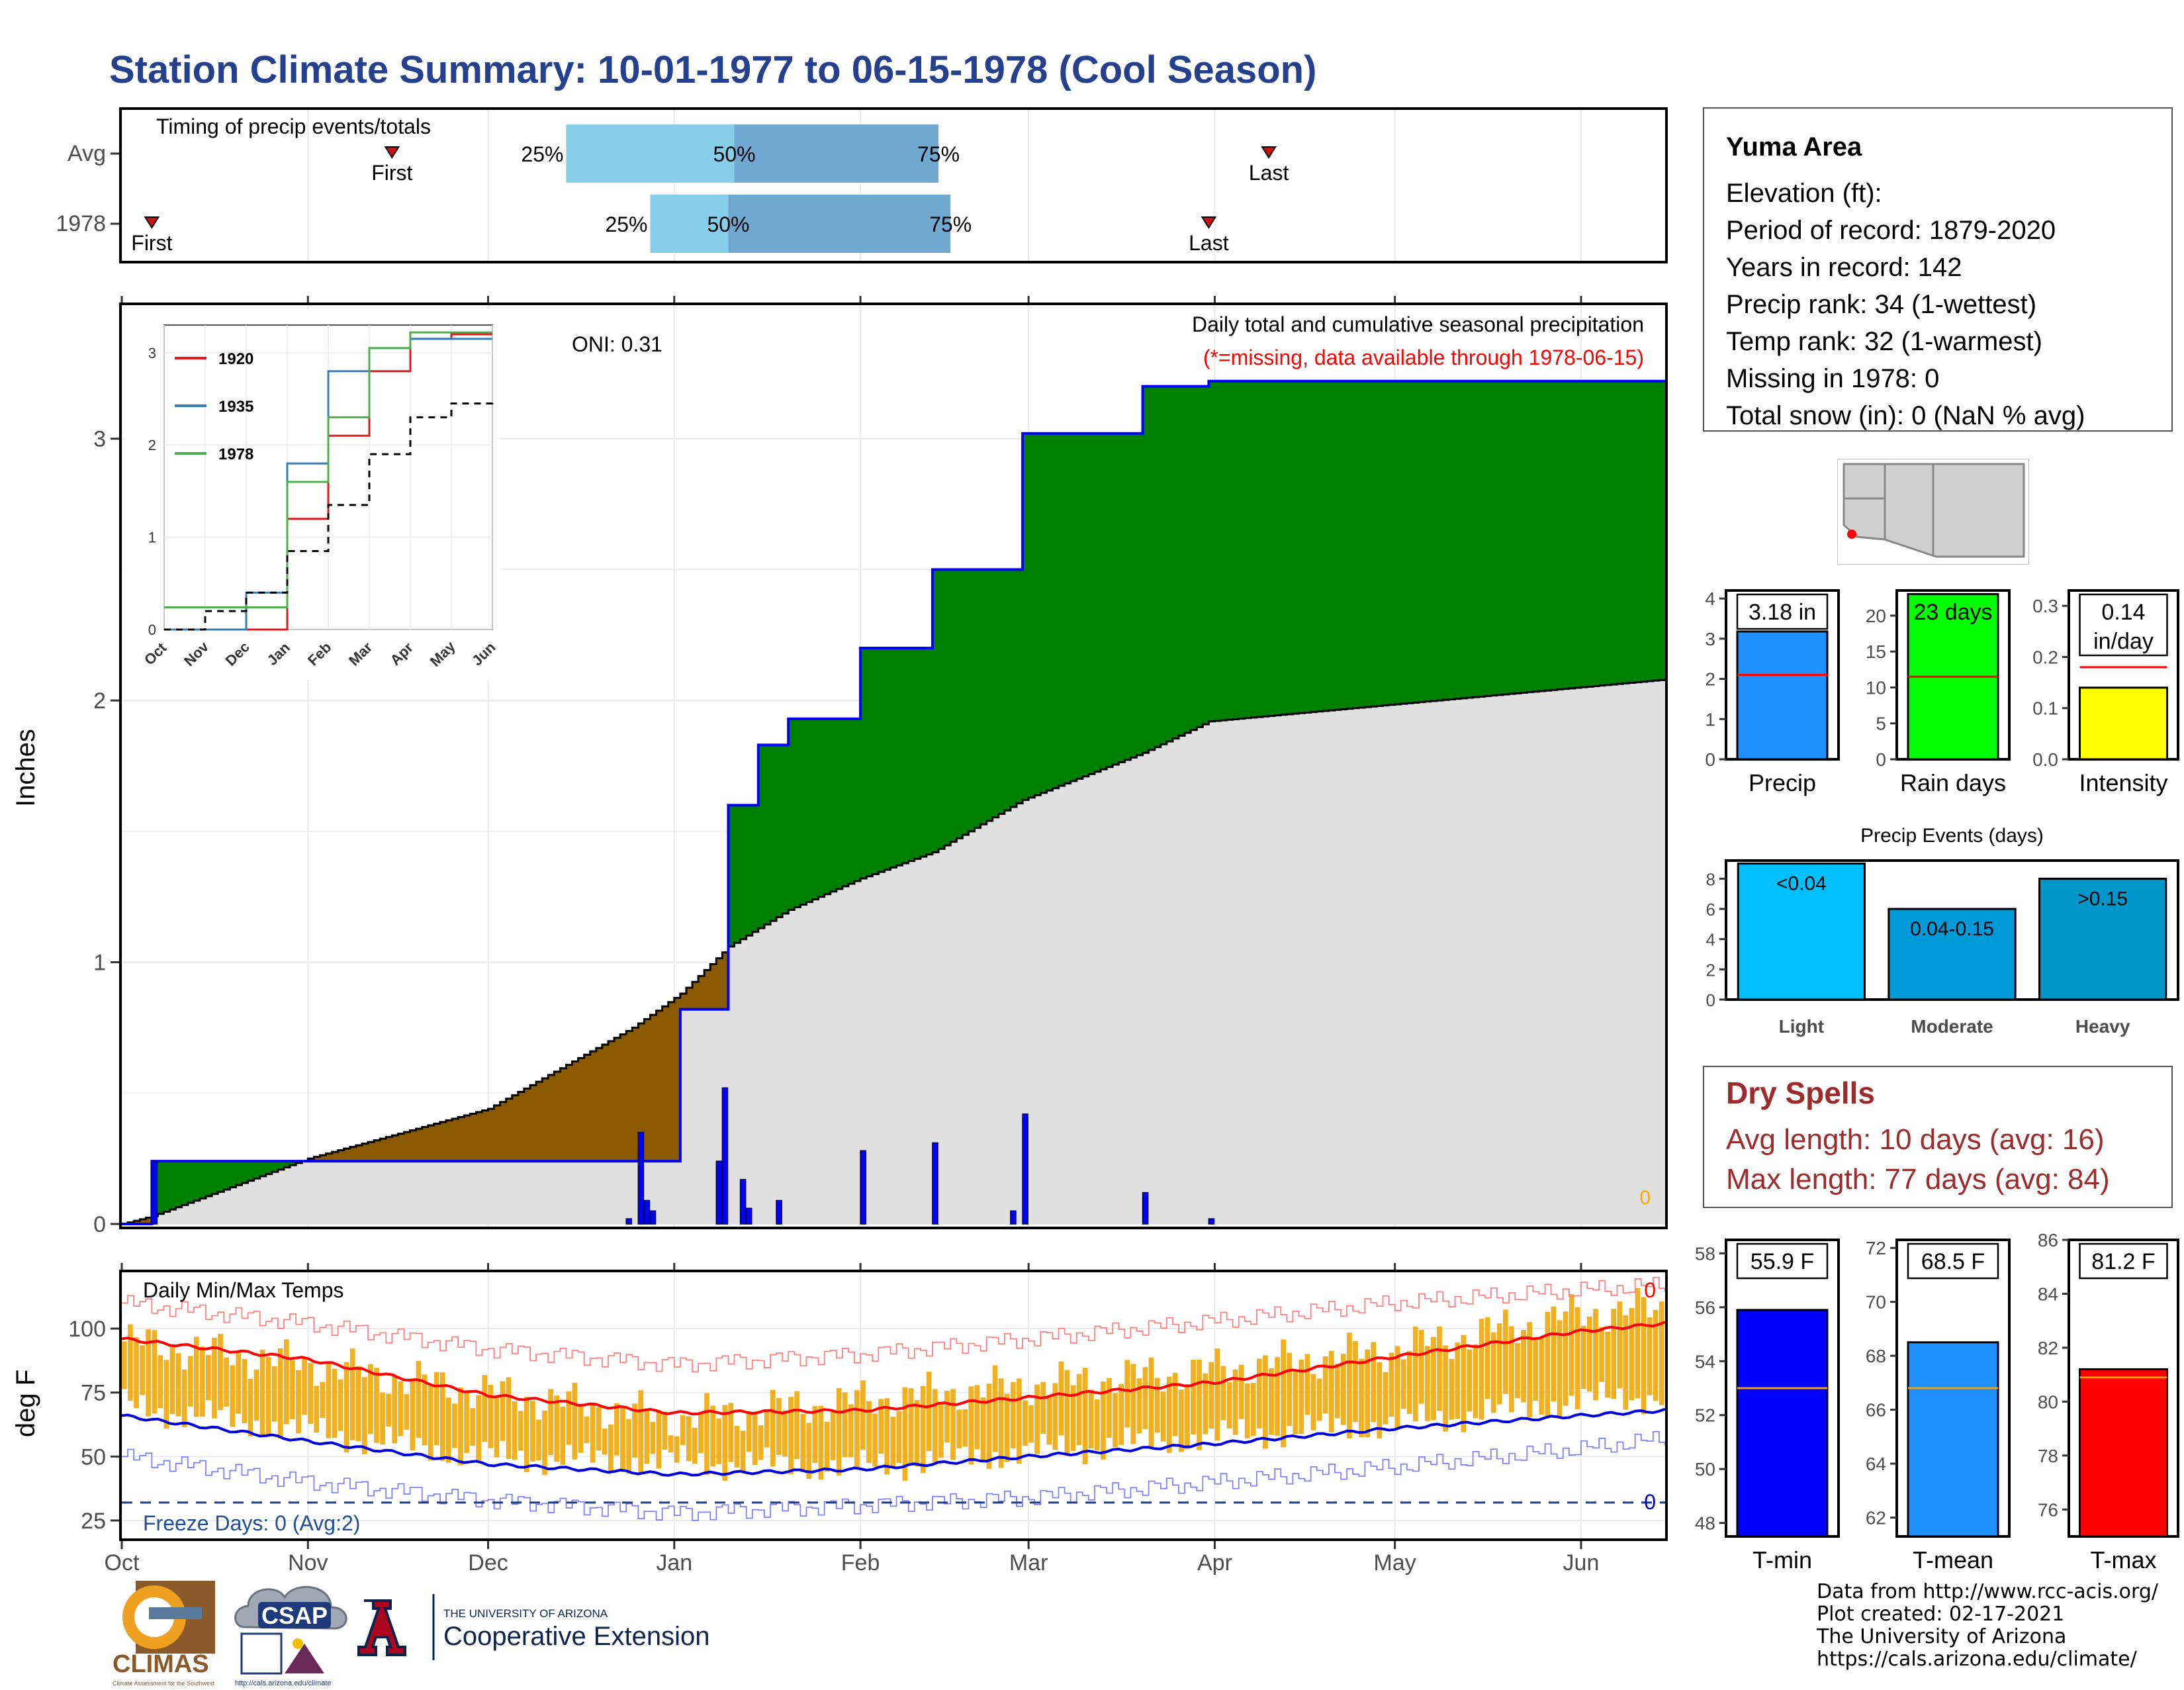 This screenshot has width=2184, height=1690. Describe the element at coordinates (1851, 535) in the screenshot. I see `station-location-marker` at that location.